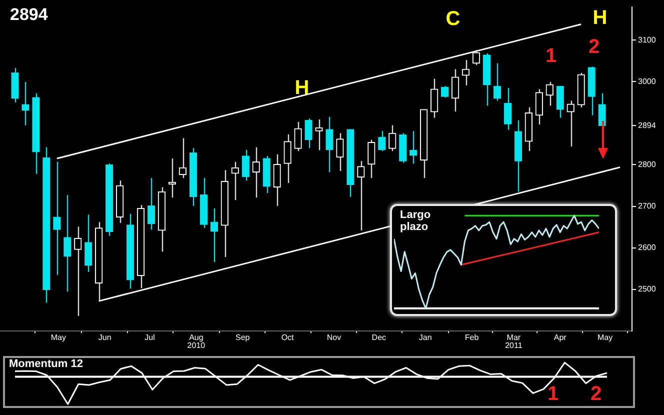 Image resolution: width=664 pixels, height=415 pixels. What do you see at coordinates (560, 337) in the screenshot?
I see `x-tick-label: Apr` at bounding box center [560, 337].